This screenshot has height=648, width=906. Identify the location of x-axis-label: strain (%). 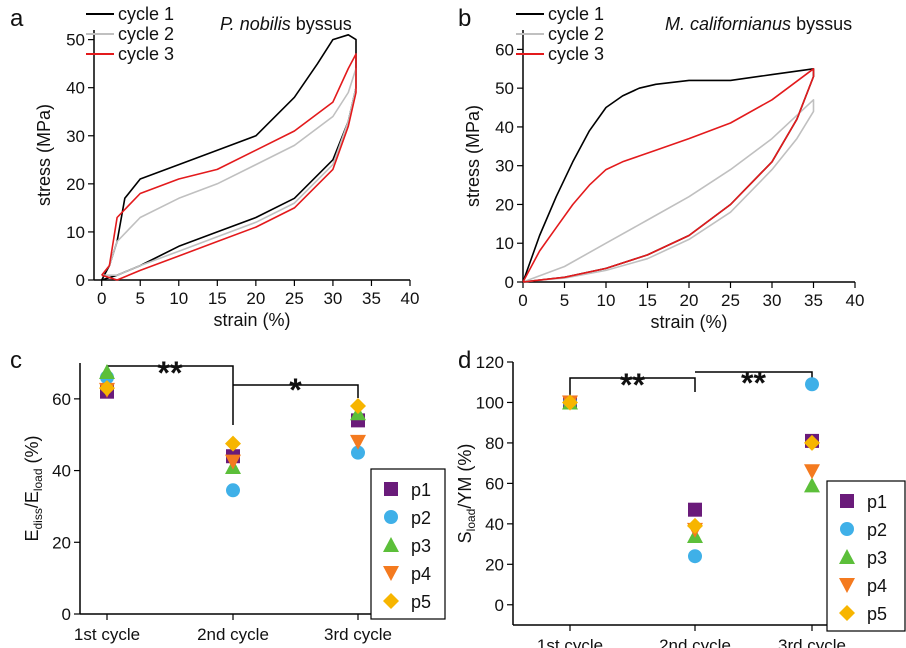
(688, 322).